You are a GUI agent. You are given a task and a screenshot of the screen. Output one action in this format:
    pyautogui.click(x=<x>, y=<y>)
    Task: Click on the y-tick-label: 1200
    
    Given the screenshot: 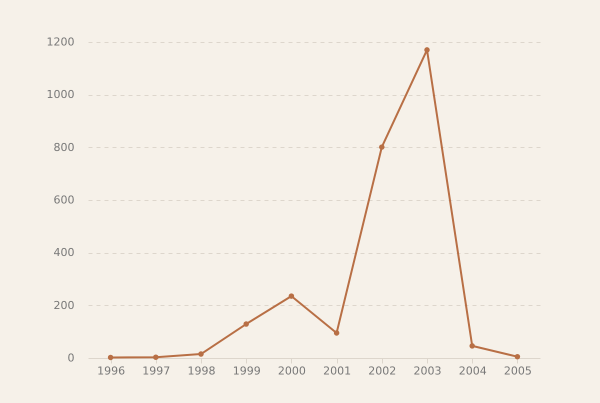 What is the action you would take?
    pyautogui.click(x=60, y=42)
    